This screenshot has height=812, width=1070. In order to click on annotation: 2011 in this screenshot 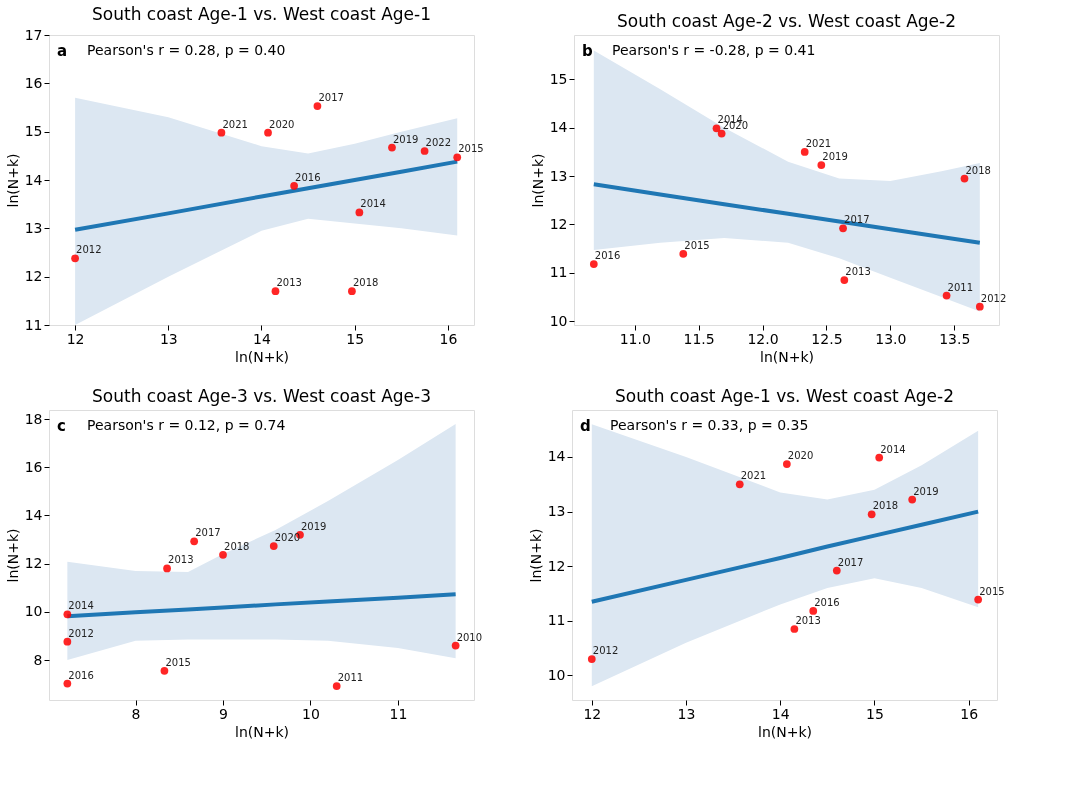, I will do `click(960, 287)`.